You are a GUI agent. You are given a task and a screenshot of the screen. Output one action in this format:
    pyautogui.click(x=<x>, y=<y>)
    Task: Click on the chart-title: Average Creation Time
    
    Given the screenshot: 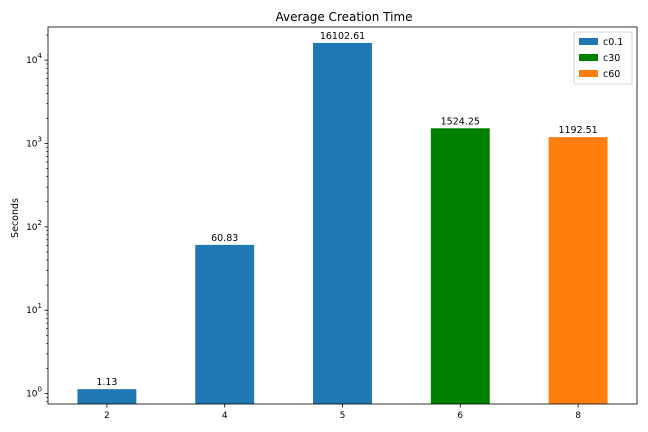 What is the action you would take?
    pyautogui.click(x=343, y=17)
    